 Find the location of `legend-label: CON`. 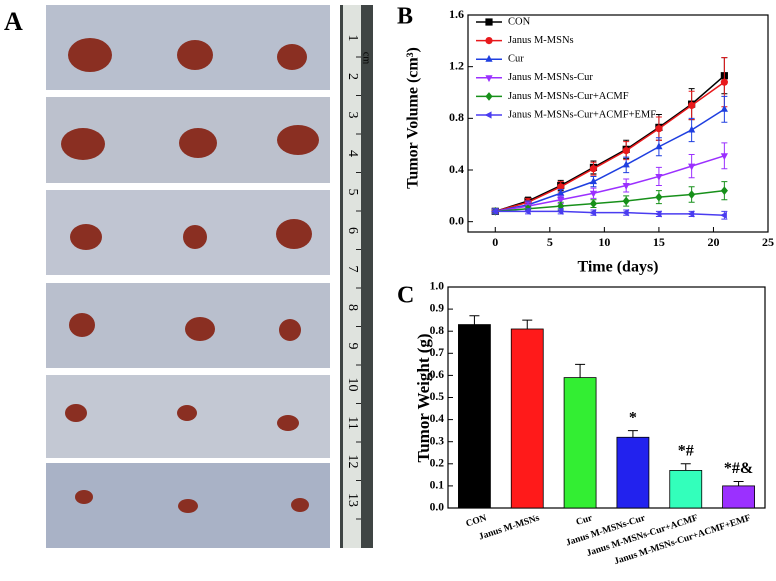

legend-label: CON is located at coordinates (519, 21).